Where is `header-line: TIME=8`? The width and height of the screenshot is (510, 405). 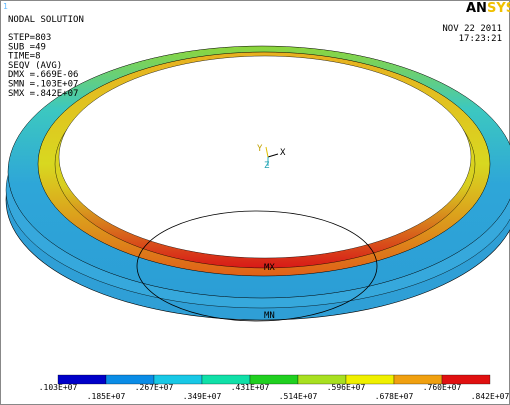 header-line: TIME=8 is located at coordinates (24, 57).